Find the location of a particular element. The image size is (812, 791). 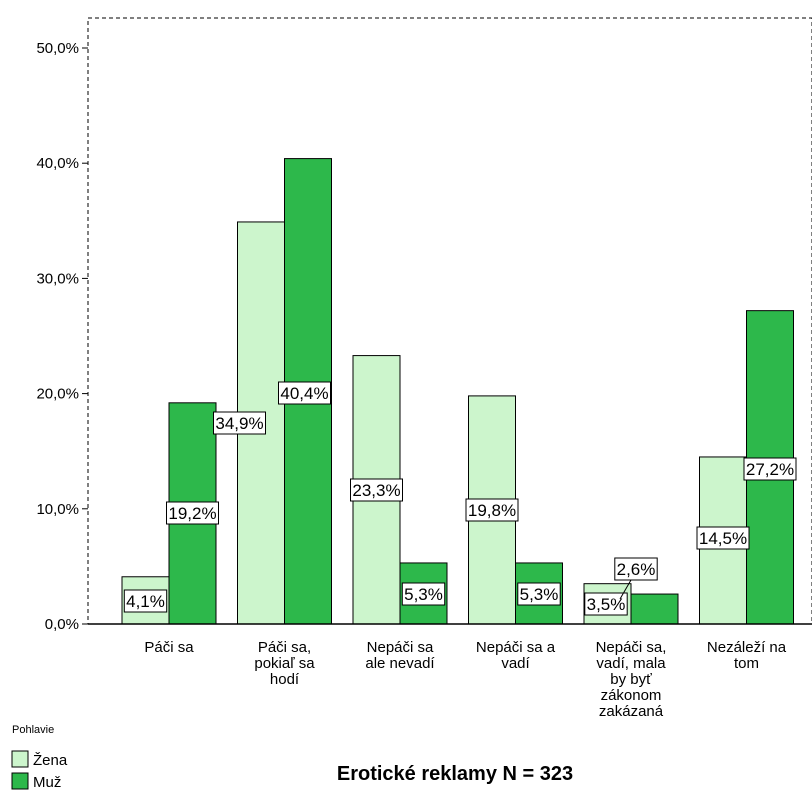

data-label: 34,9% is located at coordinates (239, 423).